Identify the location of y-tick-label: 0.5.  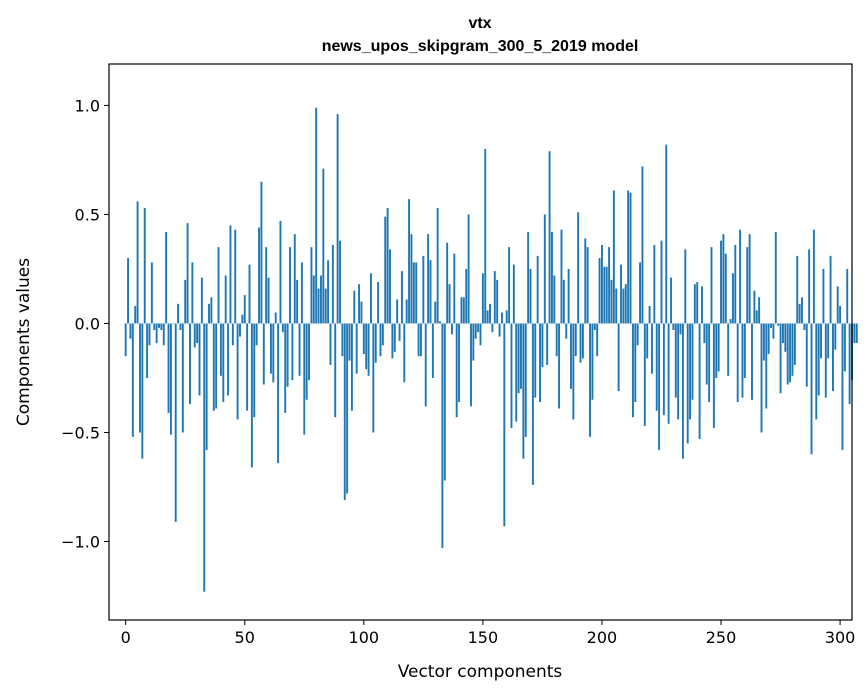
(87, 214).